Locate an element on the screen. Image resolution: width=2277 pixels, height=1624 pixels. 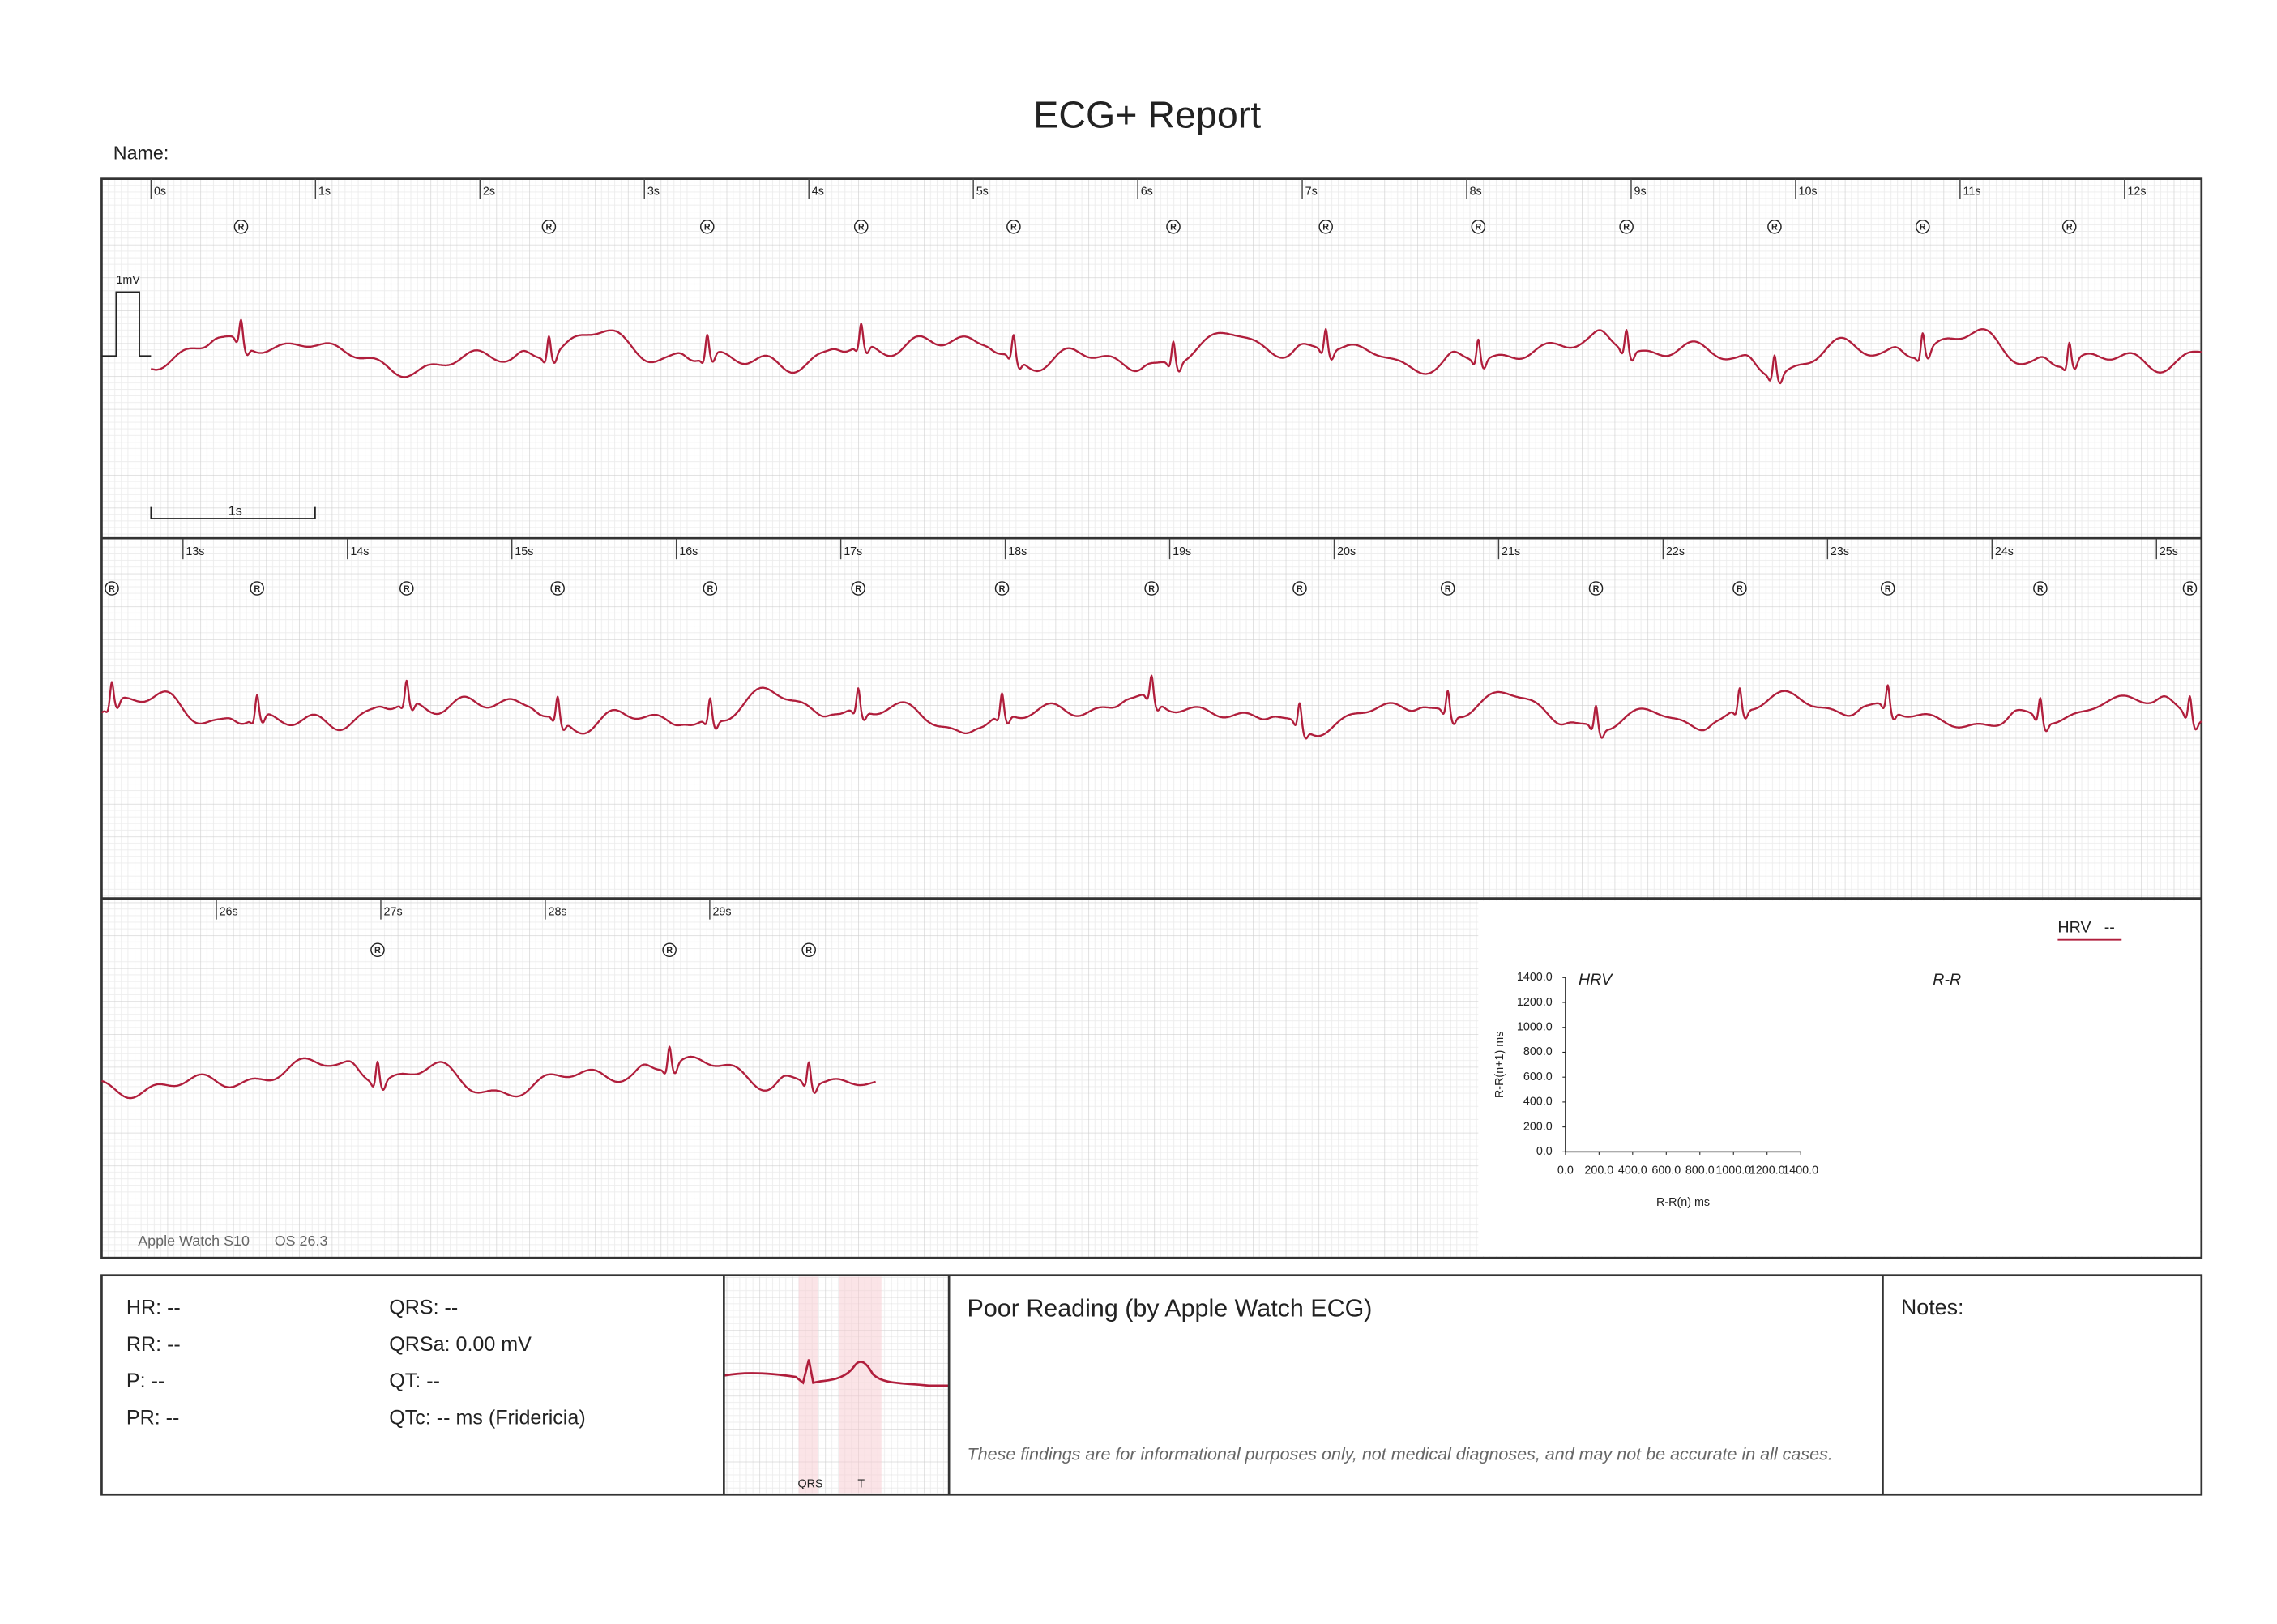
time-label: 1s is located at coordinates (324, 192).